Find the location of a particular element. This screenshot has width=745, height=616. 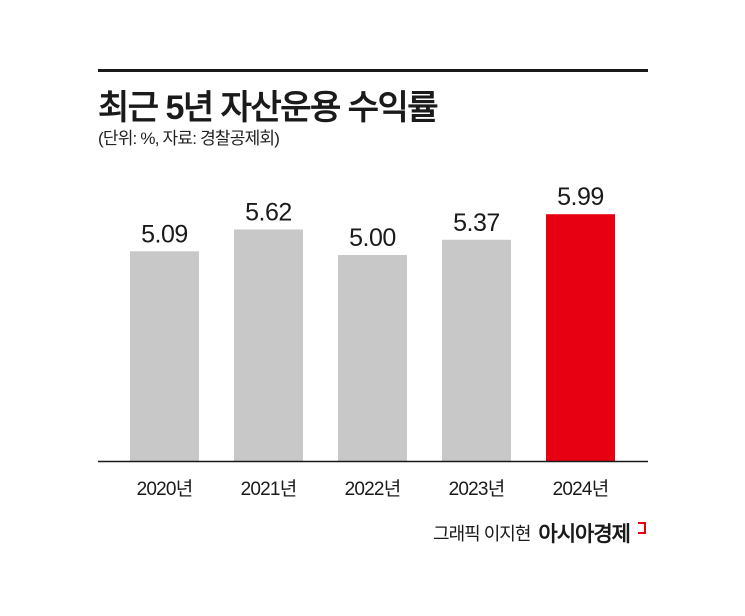

value-label: 5.09 is located at coordinates (164, 234).